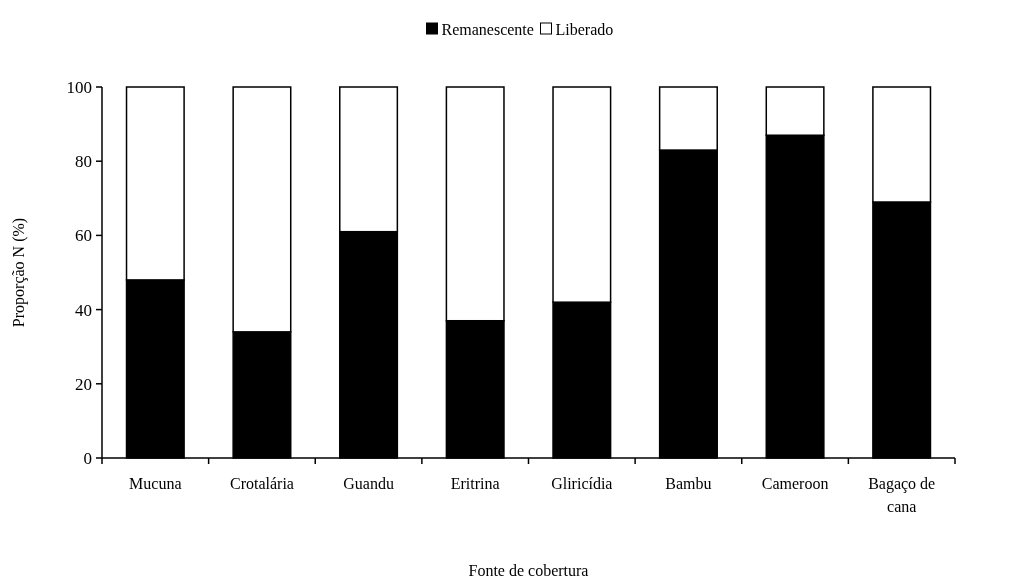 The image size is (1009, 581). Describe the element at coordinates (261, 483) in the screenshot. I see `x-tick-label: Crotalária` at that location.